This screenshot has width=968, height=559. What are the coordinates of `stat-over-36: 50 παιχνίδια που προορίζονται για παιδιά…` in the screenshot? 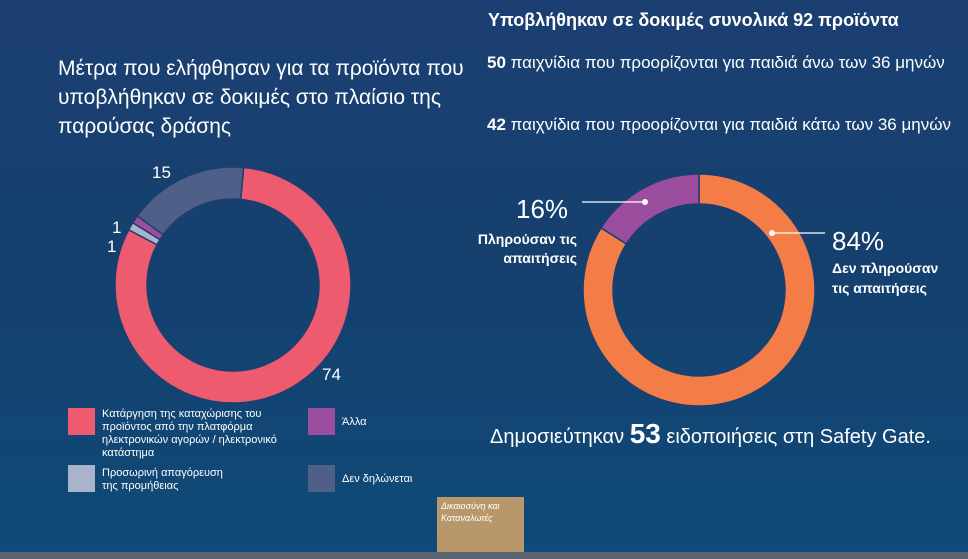 It's located at (722, 63).